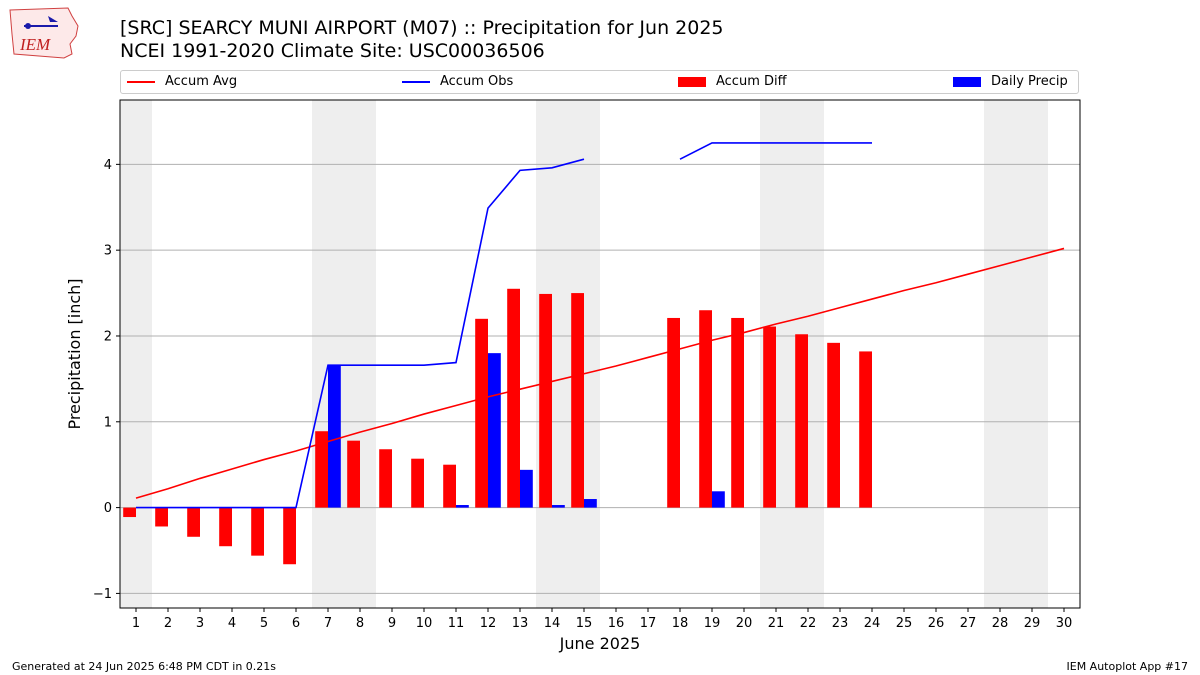  Describe the element at coordinates (424, 623) in the screenshot. I see `x-tick-label: 10` at that location.